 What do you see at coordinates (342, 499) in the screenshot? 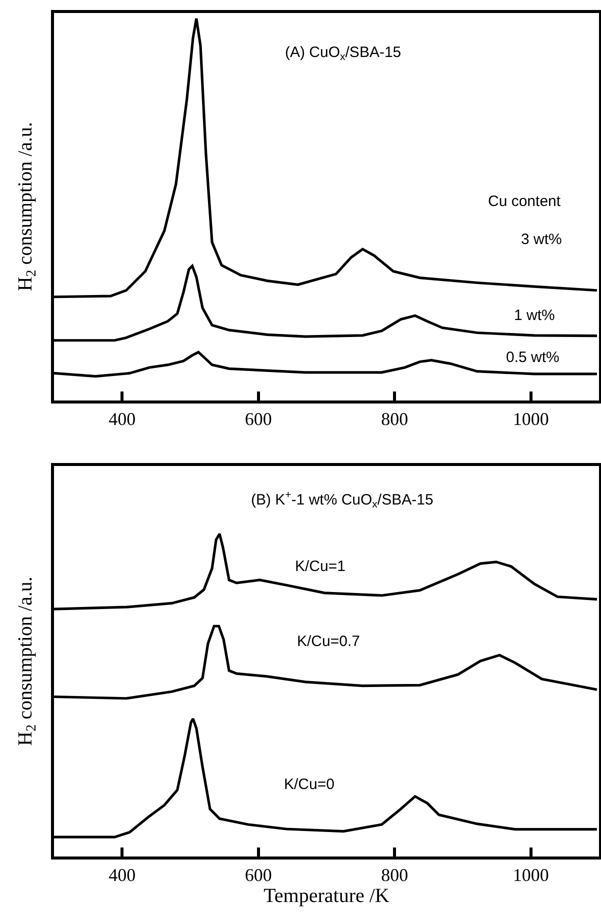
I see `chart-title: (B) K$^{+}$-1 wt% CuO$_{x}$/SBA-15` at bounding box center [342, 499].